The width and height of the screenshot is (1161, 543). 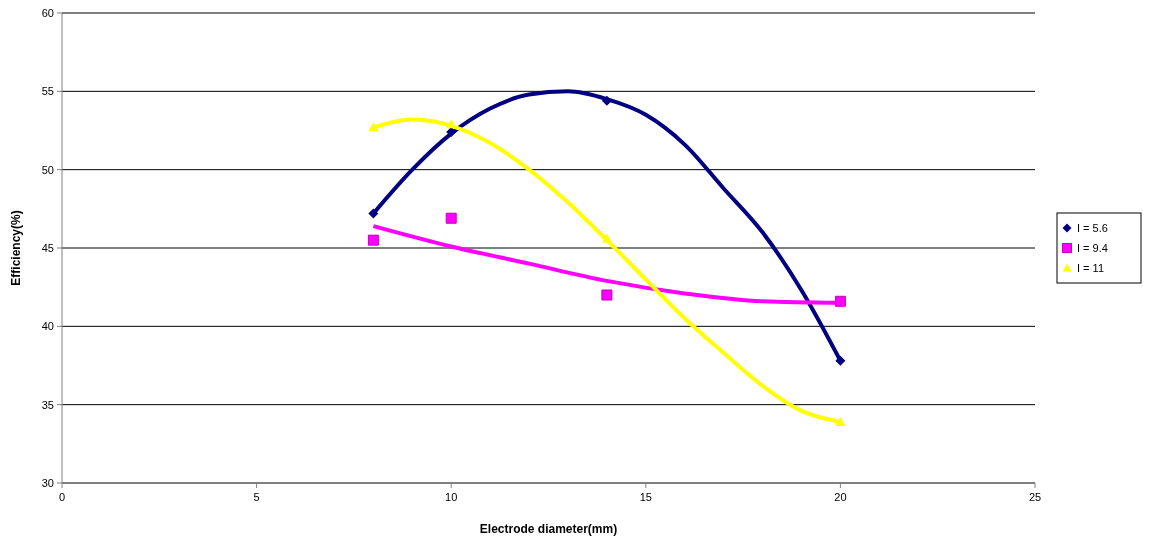 I want to click on x-tick-label: 15, so click(x=645, y=497).